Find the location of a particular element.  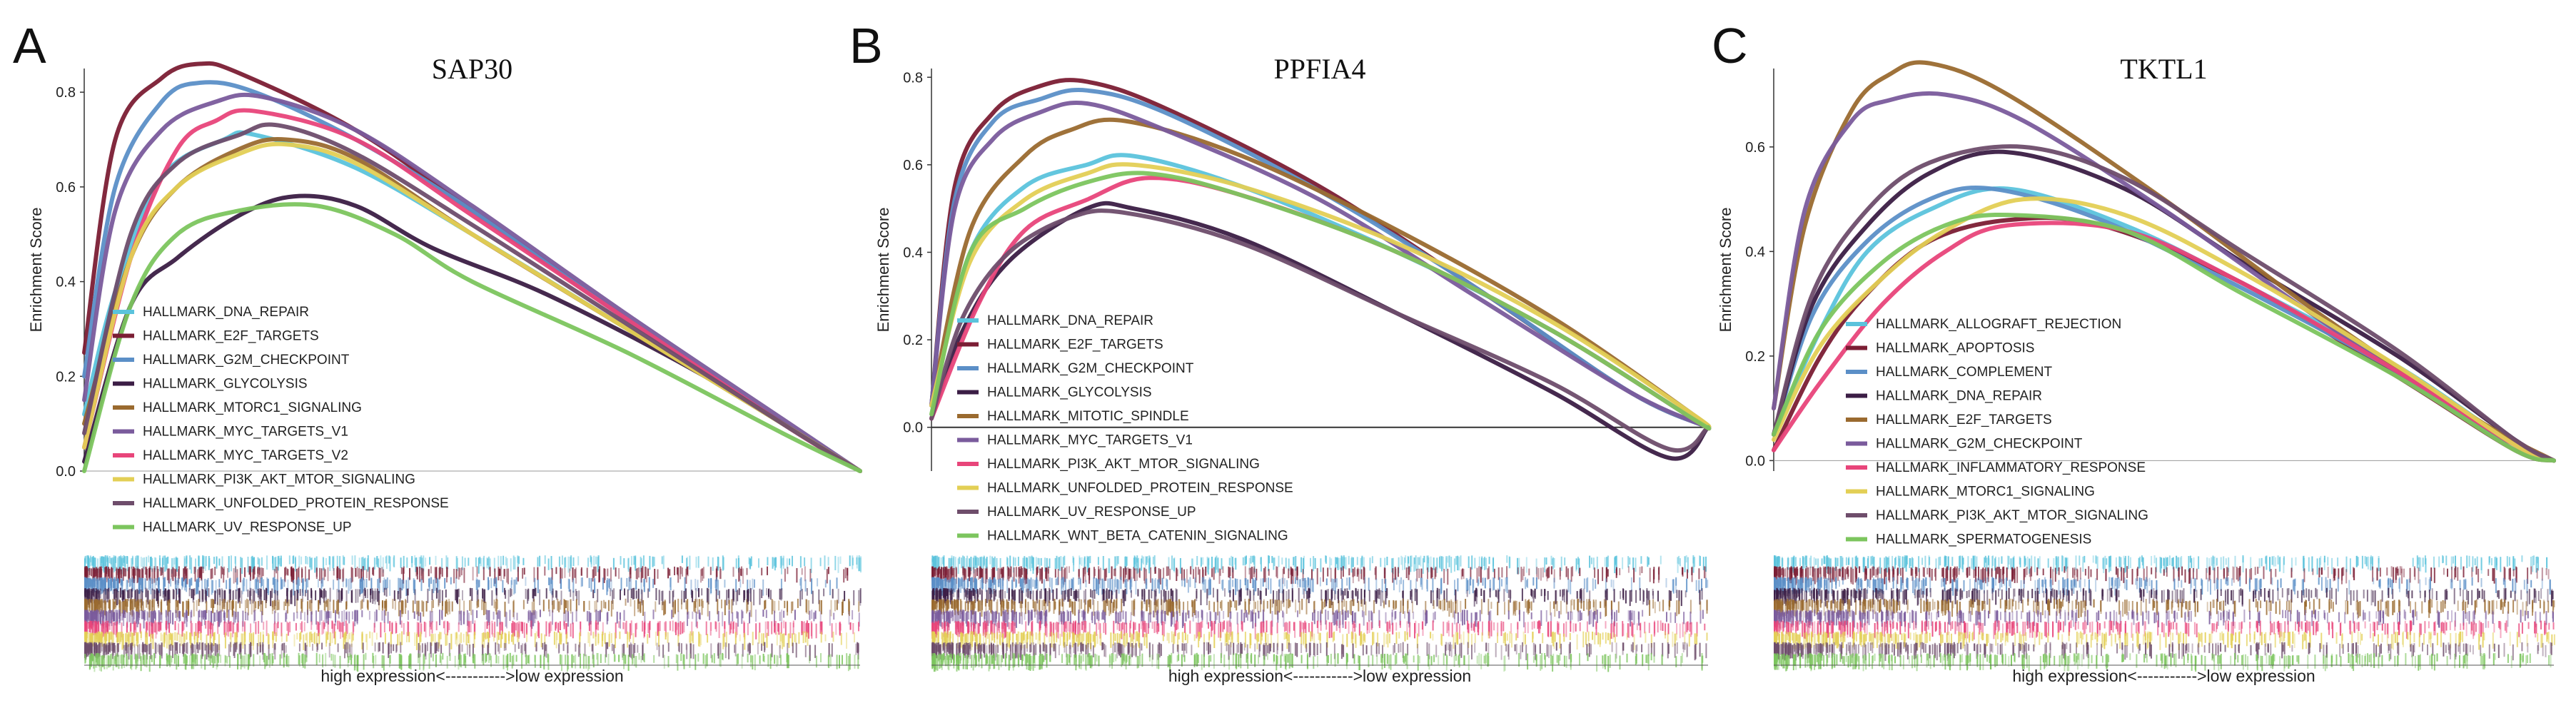

legend-label: HALLMARK_DNA_REPAIR is located at coordinates (226, 312).